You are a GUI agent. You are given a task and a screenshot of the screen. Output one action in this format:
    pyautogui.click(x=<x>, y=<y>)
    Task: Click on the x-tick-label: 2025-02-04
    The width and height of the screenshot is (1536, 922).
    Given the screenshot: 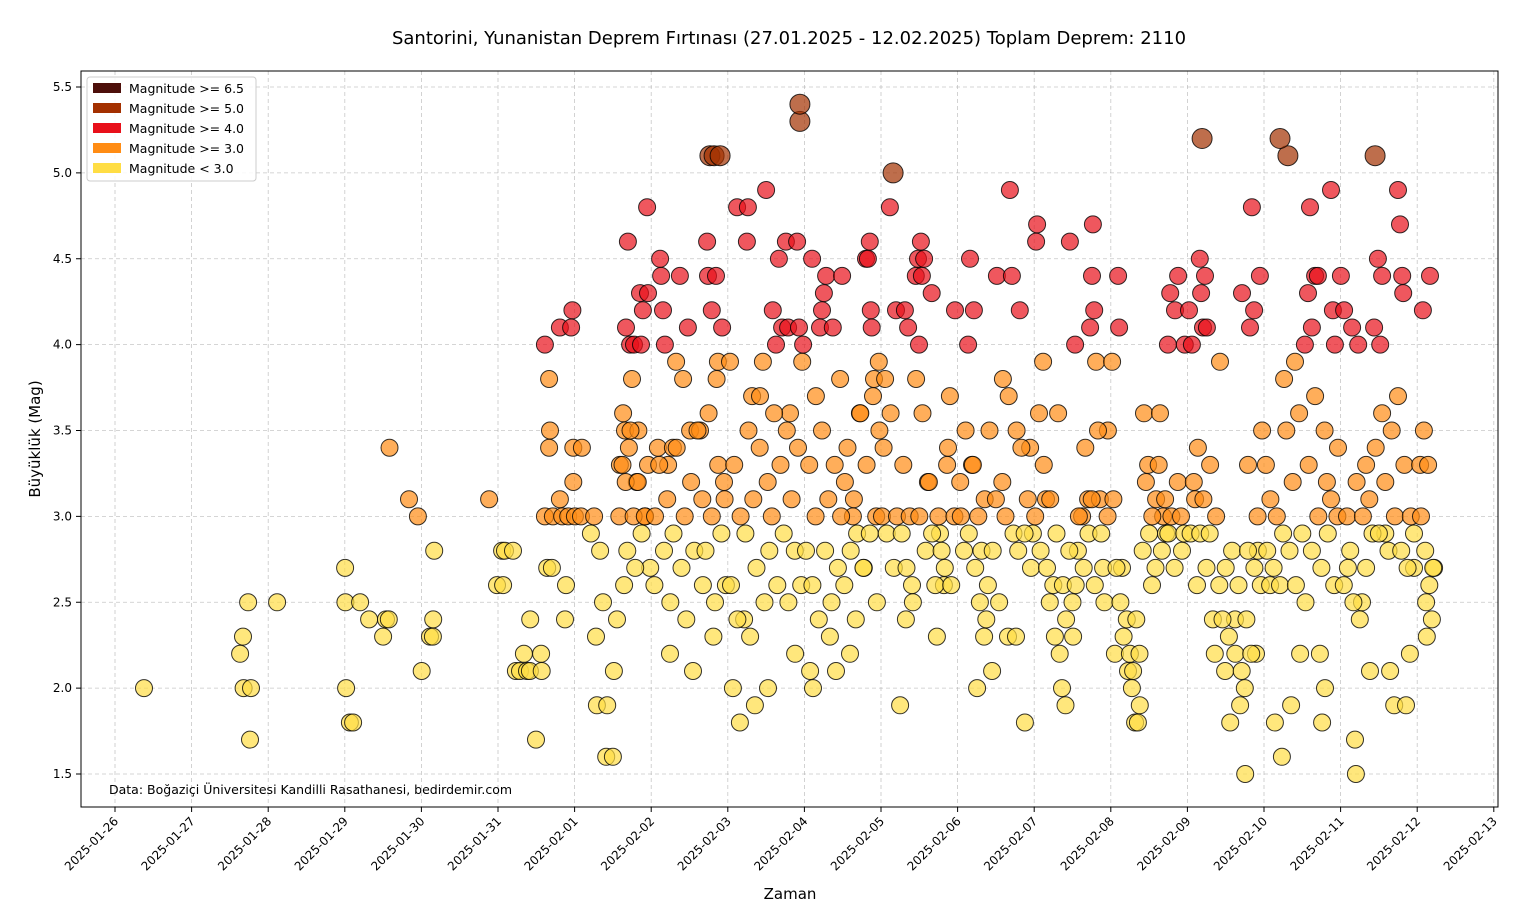 What is the action you would take?
    pyautogui.click(x=780, y=843)
    